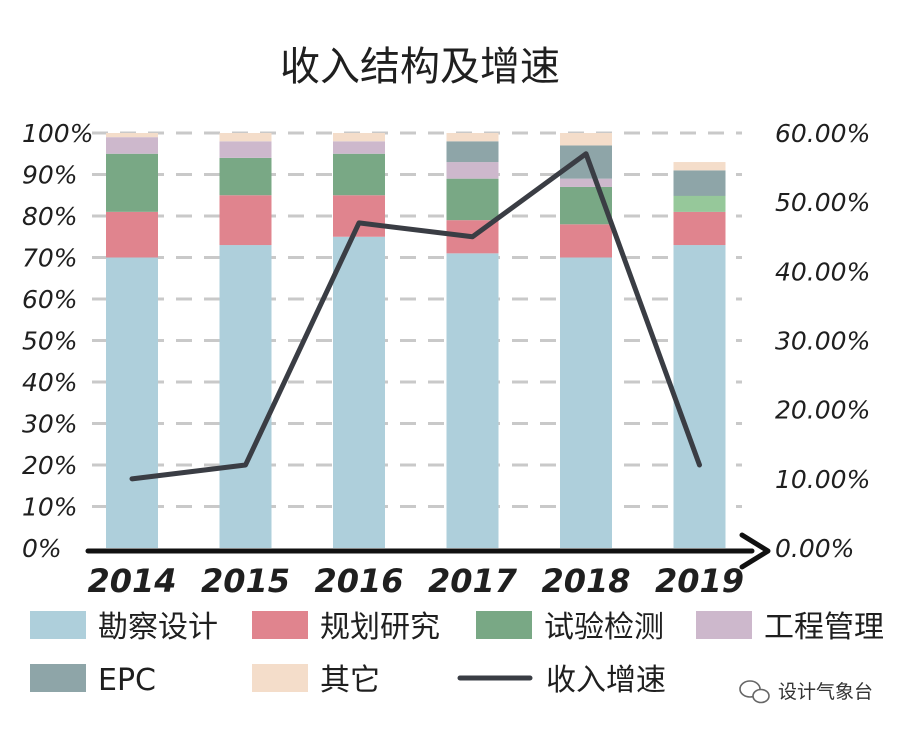  Describe the element at coordinates (814, 548) in the screenshot. I see `y-right-tick-label: 0.00%` at that location.